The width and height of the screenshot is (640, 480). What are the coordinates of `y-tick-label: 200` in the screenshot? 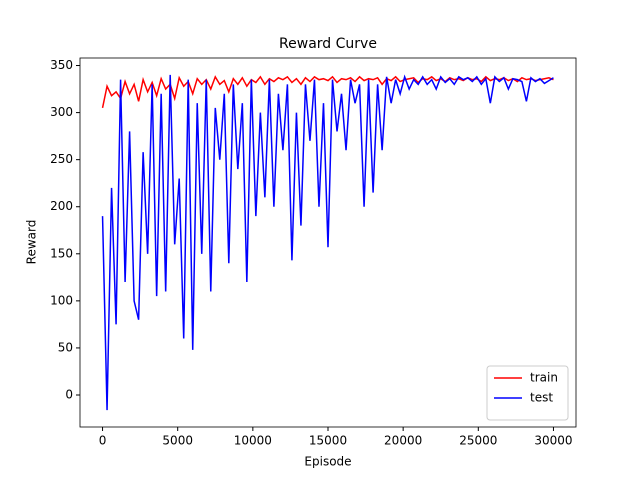 It's located at (61, 206).